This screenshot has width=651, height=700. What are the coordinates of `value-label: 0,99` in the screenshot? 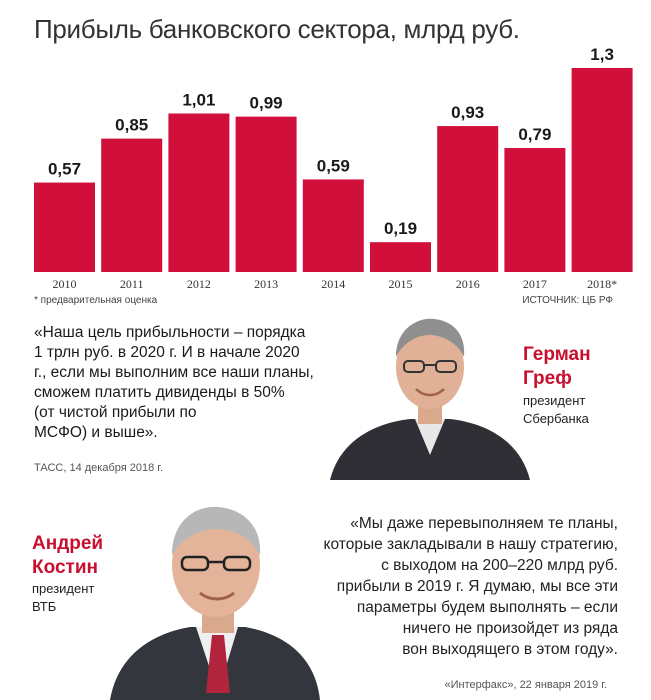 It's located at (266, 103).